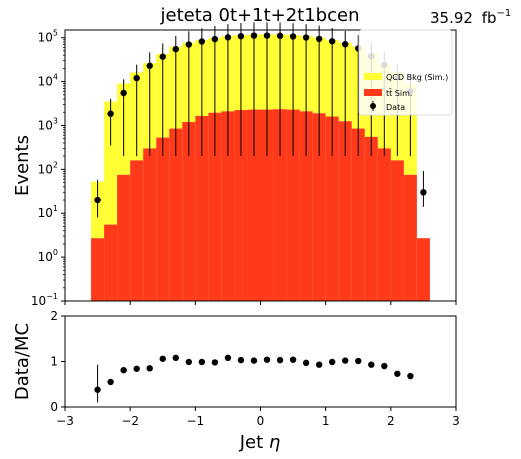 The image size is (521, 459). I want to click on luminosity-value: 35.92, so click(451, 18).